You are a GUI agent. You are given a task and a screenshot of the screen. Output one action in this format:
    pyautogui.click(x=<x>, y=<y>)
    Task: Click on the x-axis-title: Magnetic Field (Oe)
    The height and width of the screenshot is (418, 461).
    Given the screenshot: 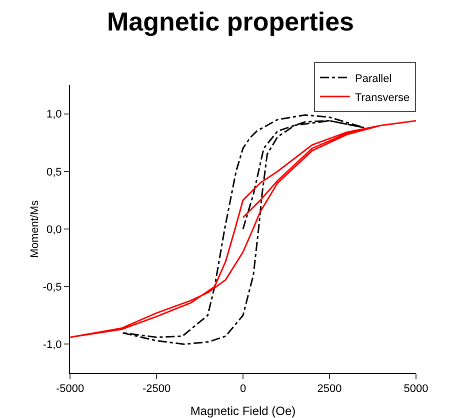 What is the action you would take?
    pyautogui.click(x=243, y=411)
    